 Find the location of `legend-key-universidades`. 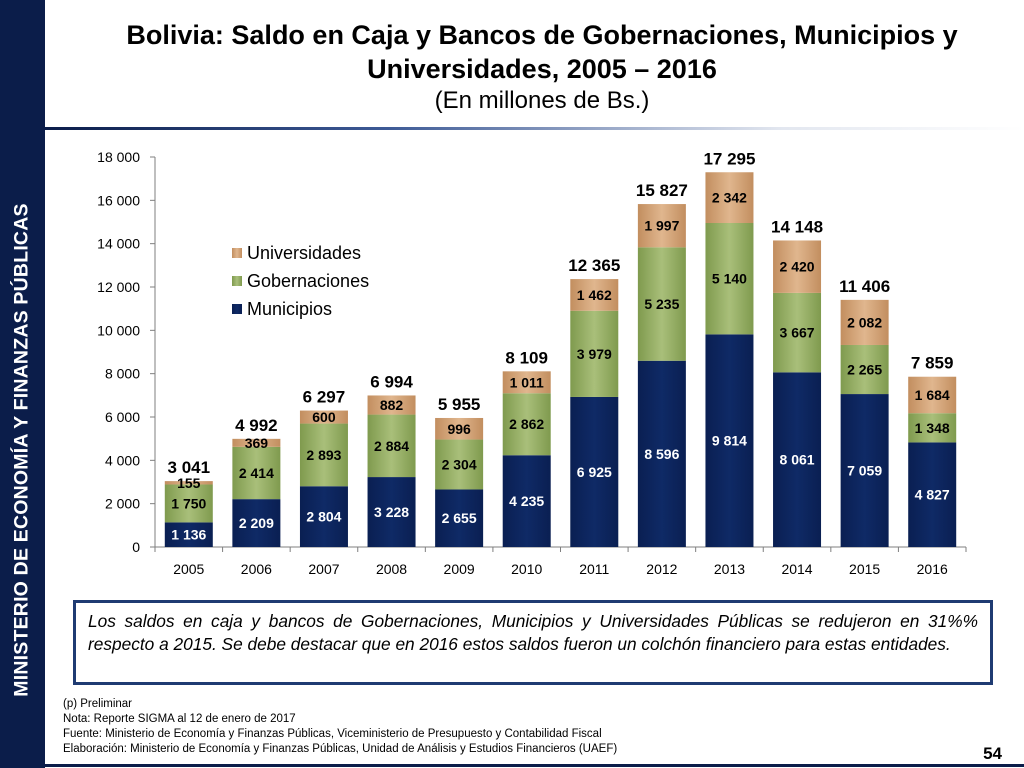

legend-key-universidades is located at coordinates (237, 253).